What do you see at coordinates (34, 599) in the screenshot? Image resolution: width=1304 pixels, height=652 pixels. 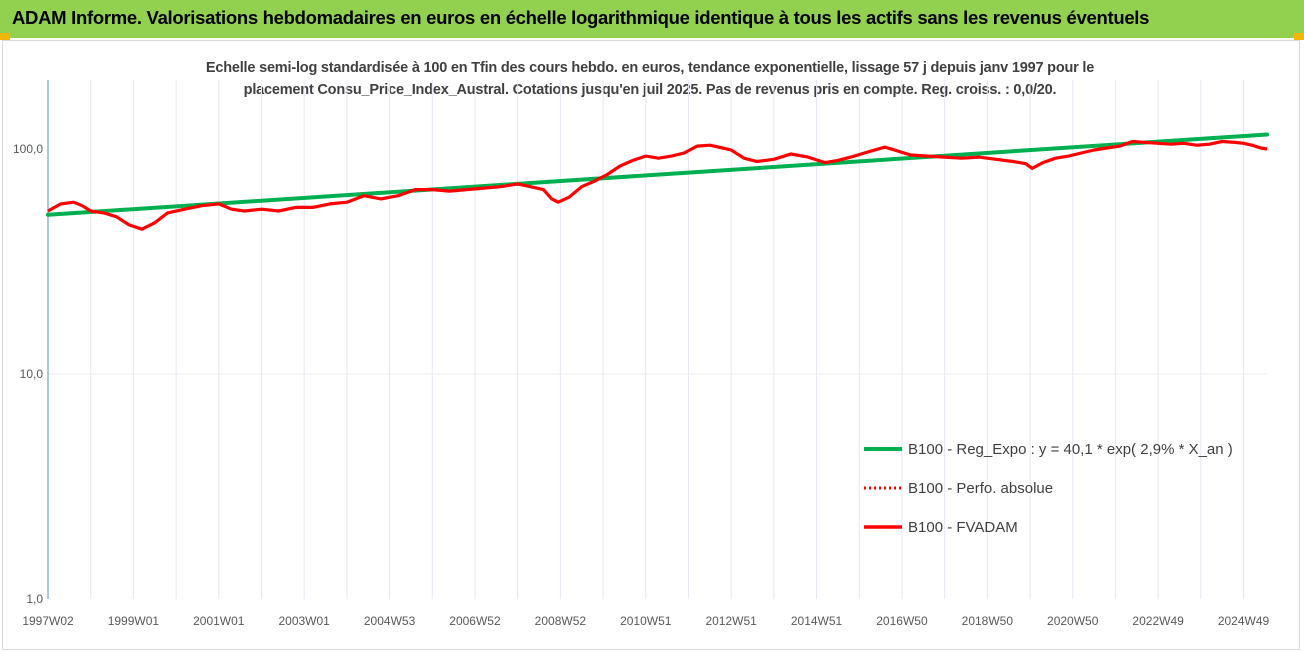 I see `y-tick-label: 1,0` at bounding box center [34, 599].